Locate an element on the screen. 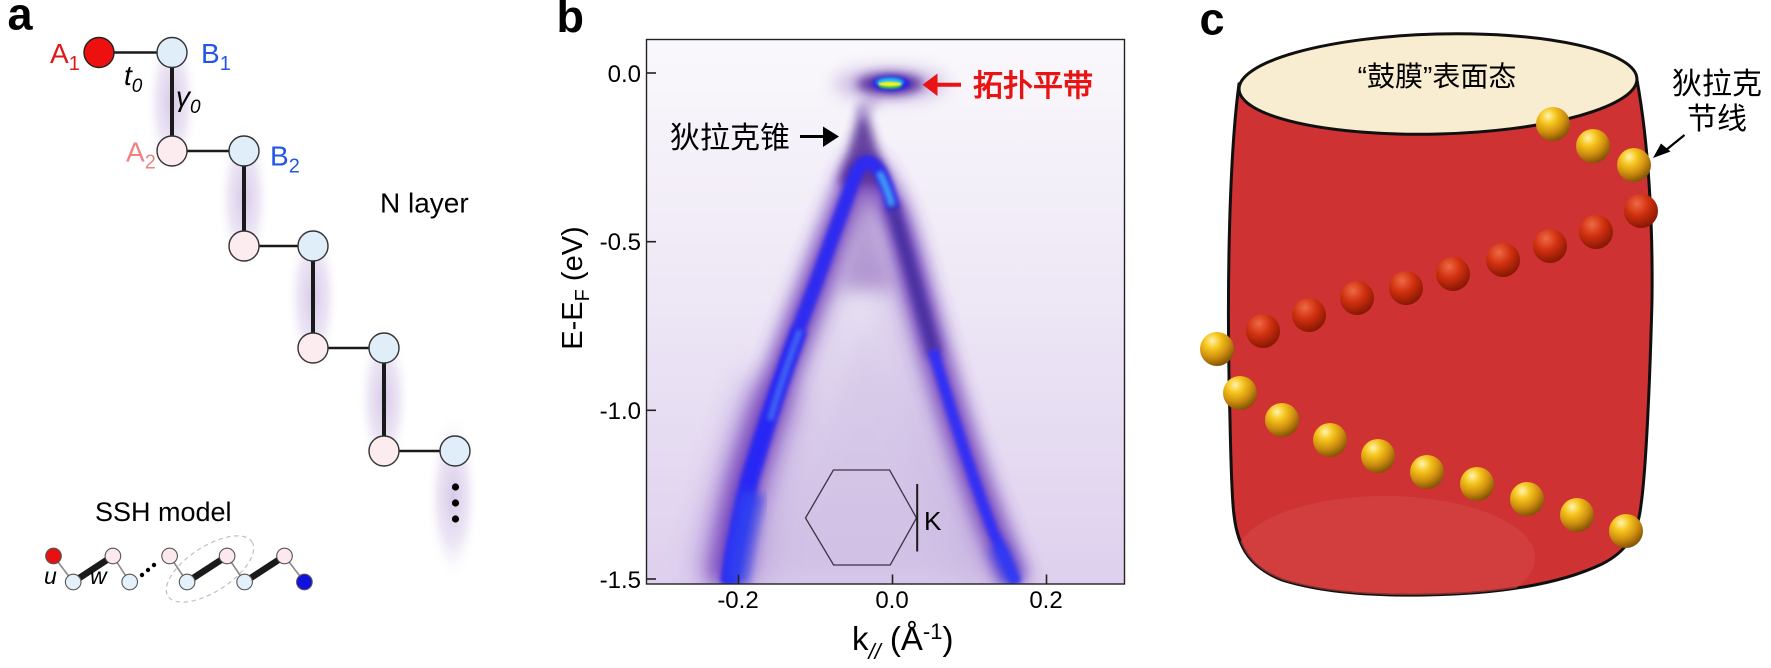 The width and height of the screenshot is (1771, 668). svg-text: k// (Å-1) is located at coordinates (902, 641).